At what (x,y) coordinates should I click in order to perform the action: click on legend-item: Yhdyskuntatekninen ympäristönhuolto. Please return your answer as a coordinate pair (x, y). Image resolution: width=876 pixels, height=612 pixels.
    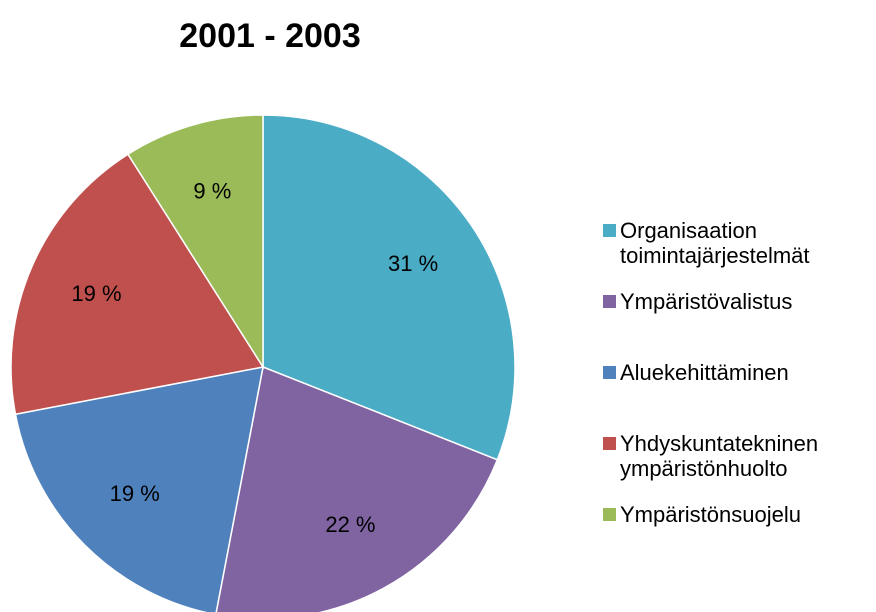
    Looking at the image, I should click on (738, 456).